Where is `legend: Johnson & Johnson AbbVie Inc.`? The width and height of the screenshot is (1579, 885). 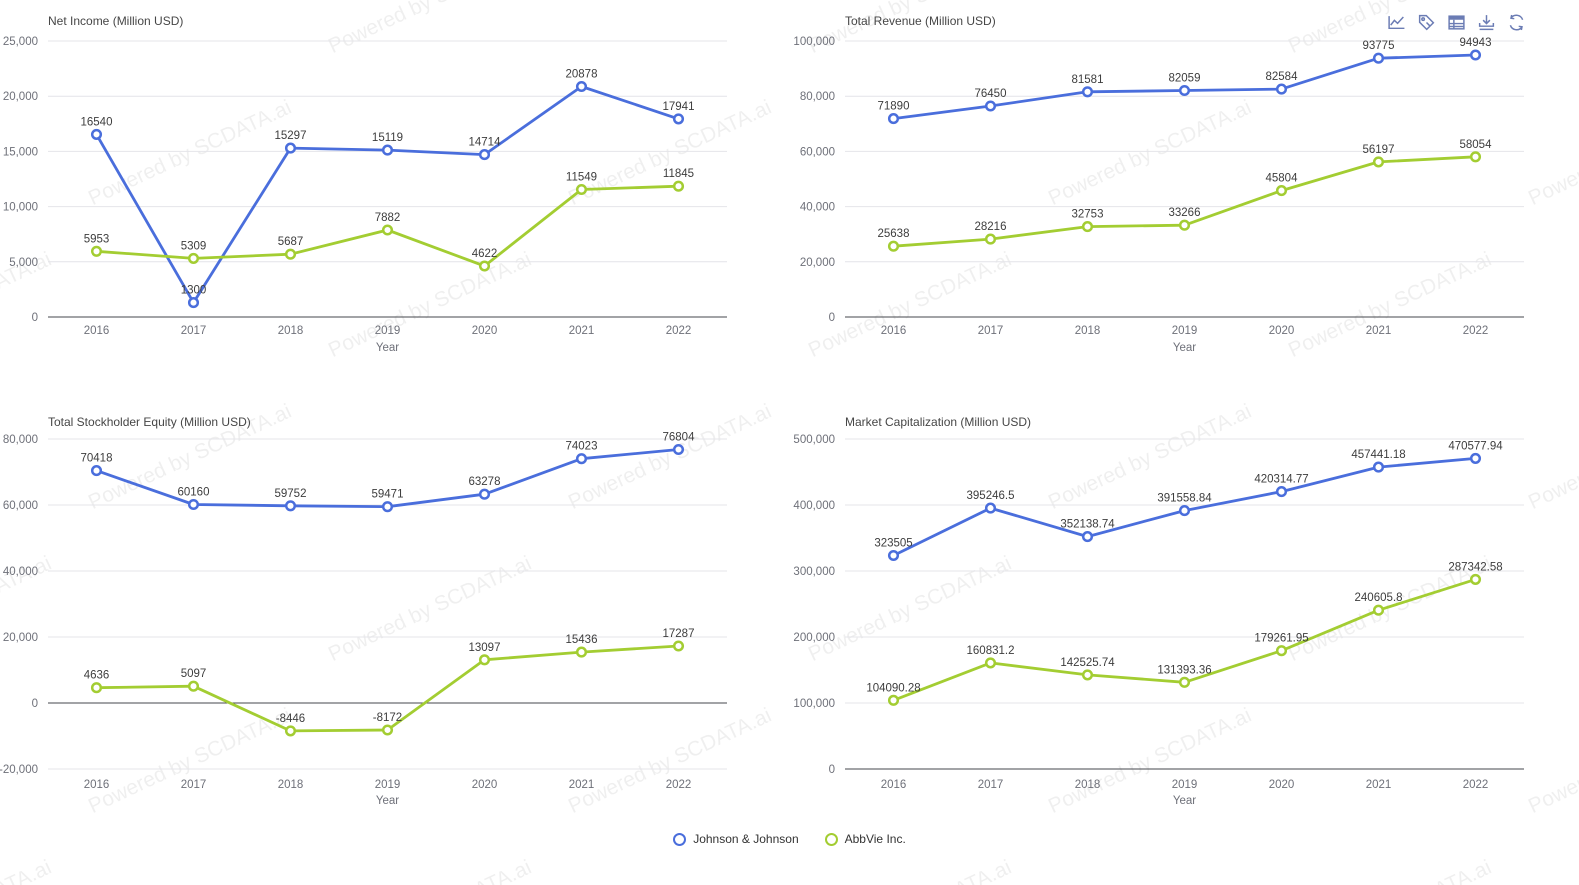
legend: Johnson & Johnson AbbVie Inc. is located at coordinates (789, 839).